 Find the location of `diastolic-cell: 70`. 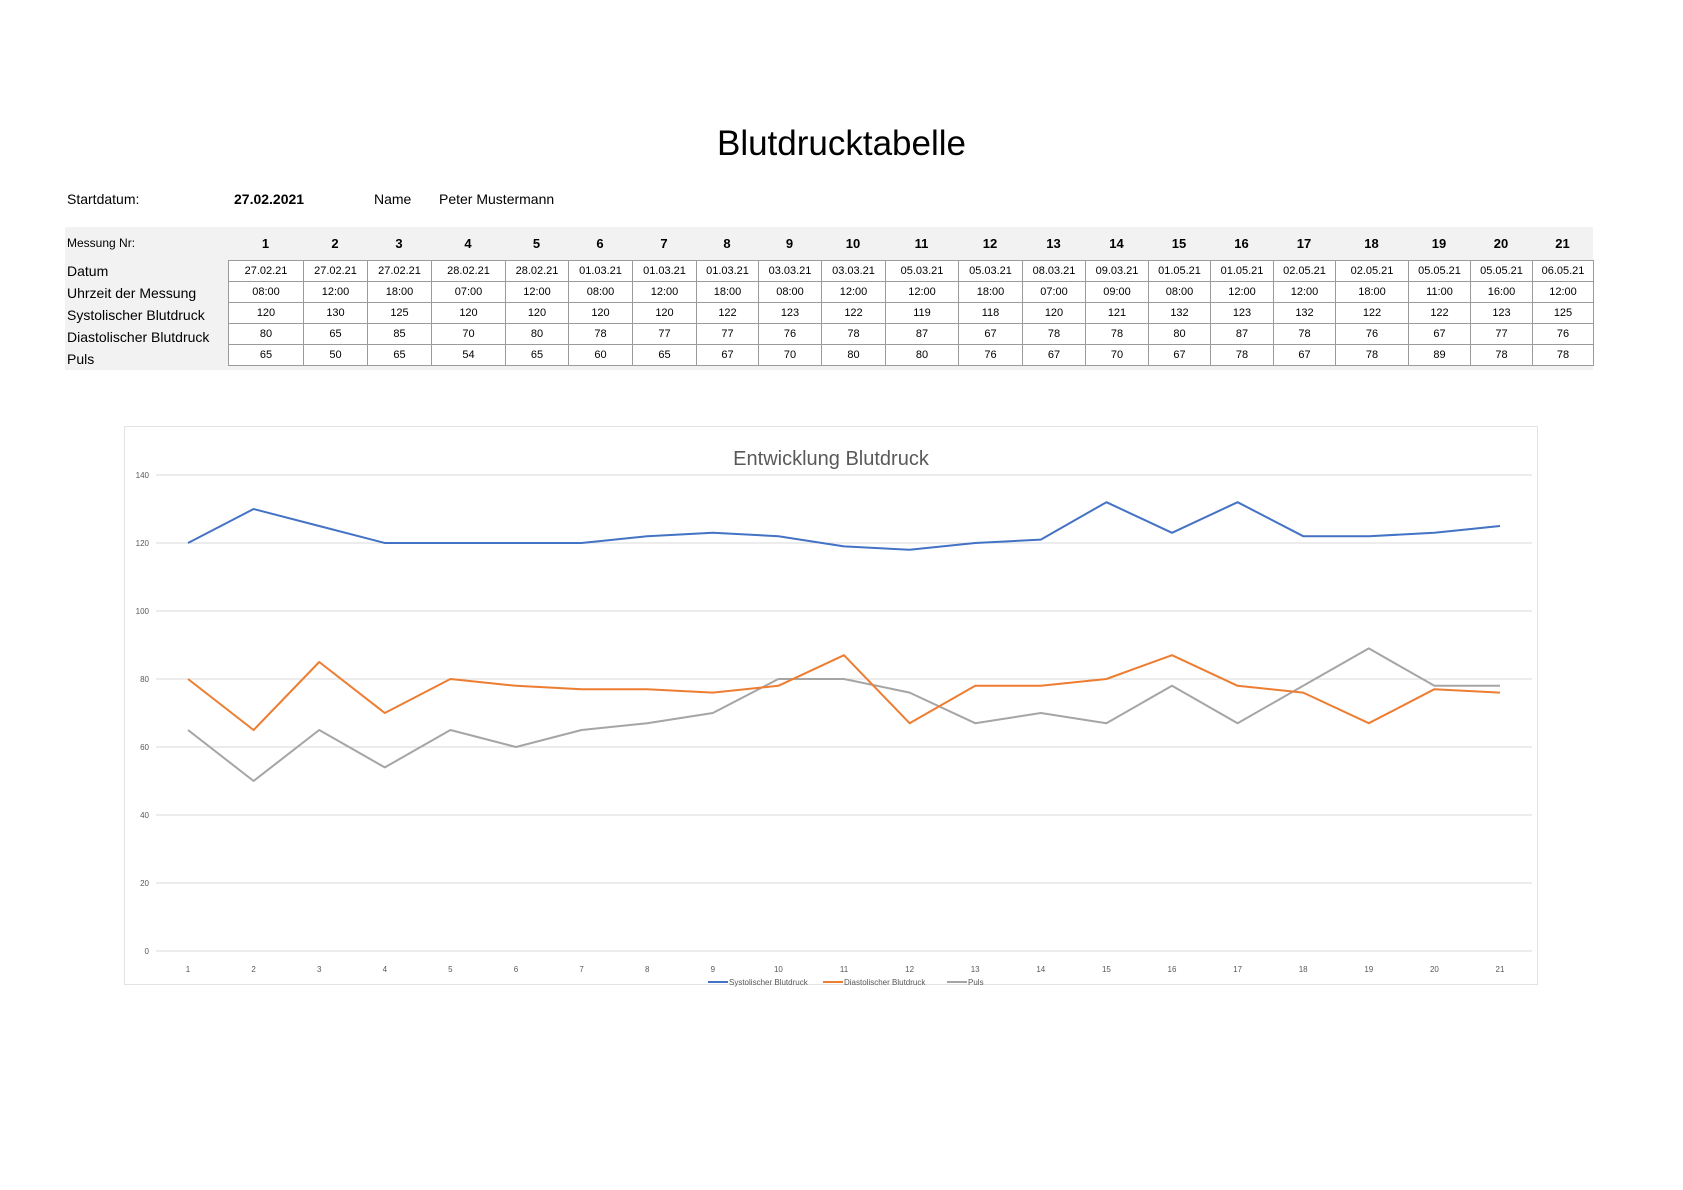

diastolic-cell: 70 is located at coordinates (468, 334).